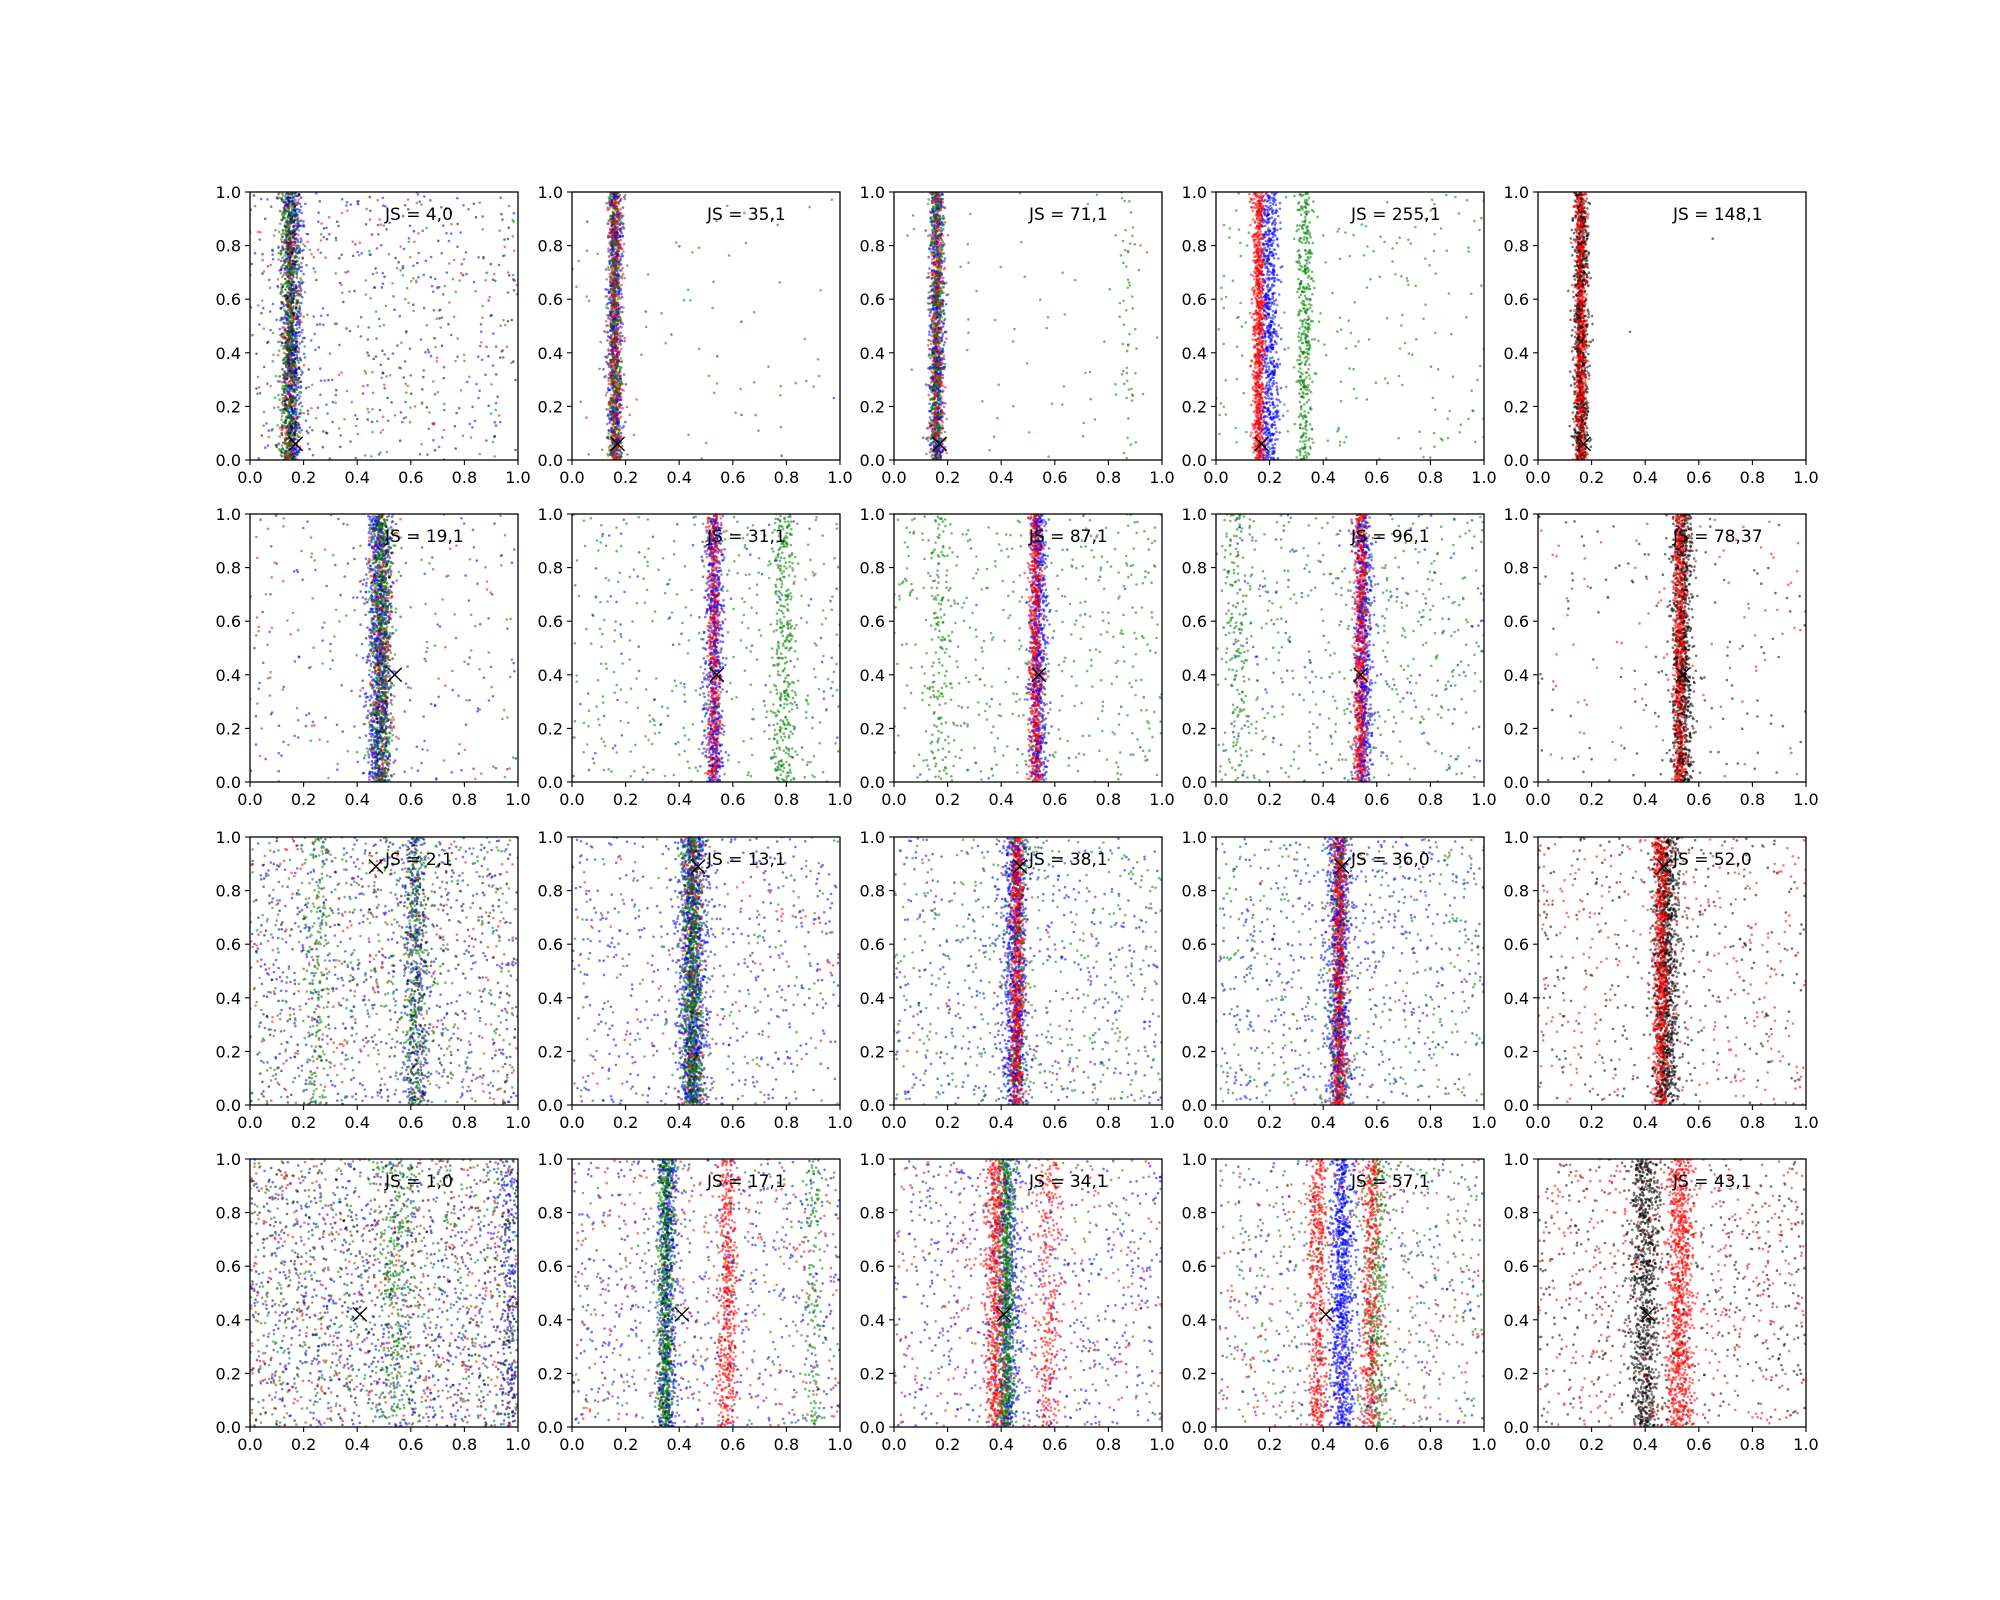 Image resolution: width=2000 pixels, height=1600 pixels. I want to click on y-tick-label: 1.0, so click(228, 192).